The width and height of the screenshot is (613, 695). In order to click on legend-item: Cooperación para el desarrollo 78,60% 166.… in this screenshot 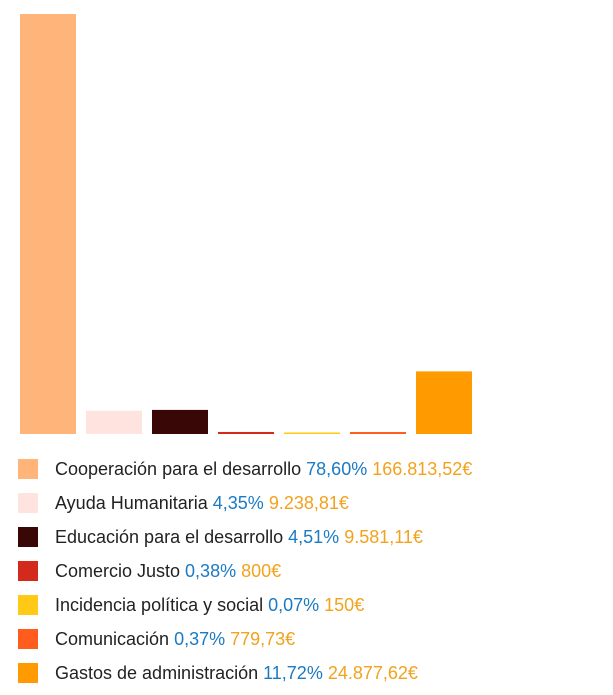, I will do `click(245, 469)`.